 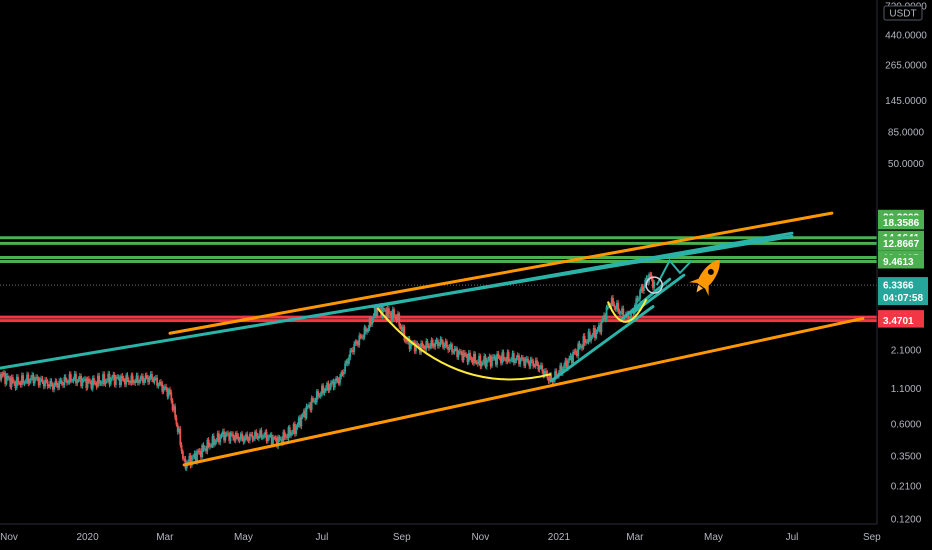 I want to click on x-tick-label-9: May, so click(x=713, y=537).